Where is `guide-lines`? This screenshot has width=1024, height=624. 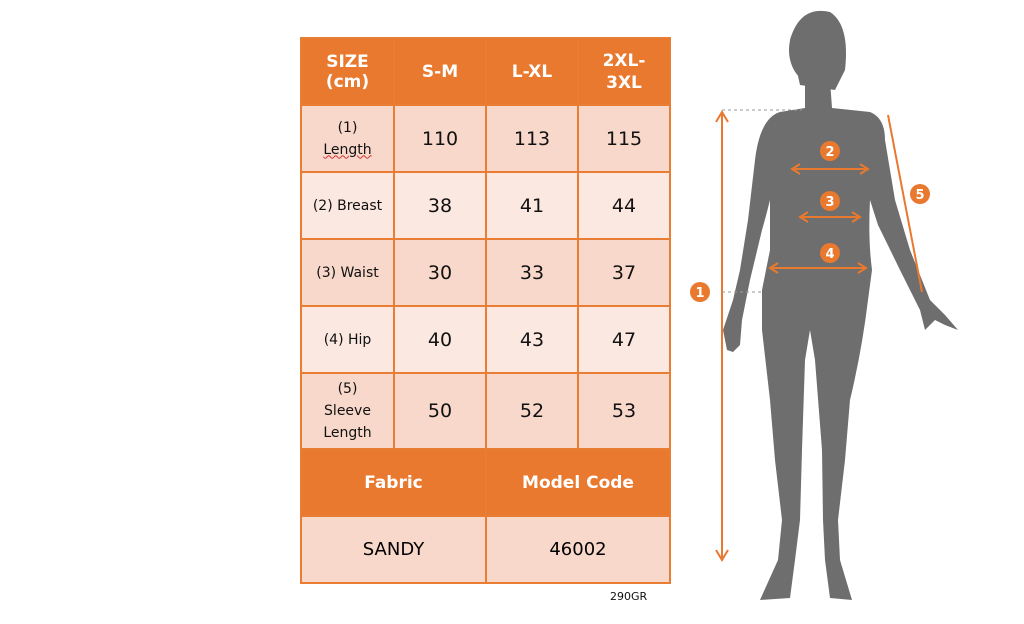
guide-lines is located at coordinates (762, 201).